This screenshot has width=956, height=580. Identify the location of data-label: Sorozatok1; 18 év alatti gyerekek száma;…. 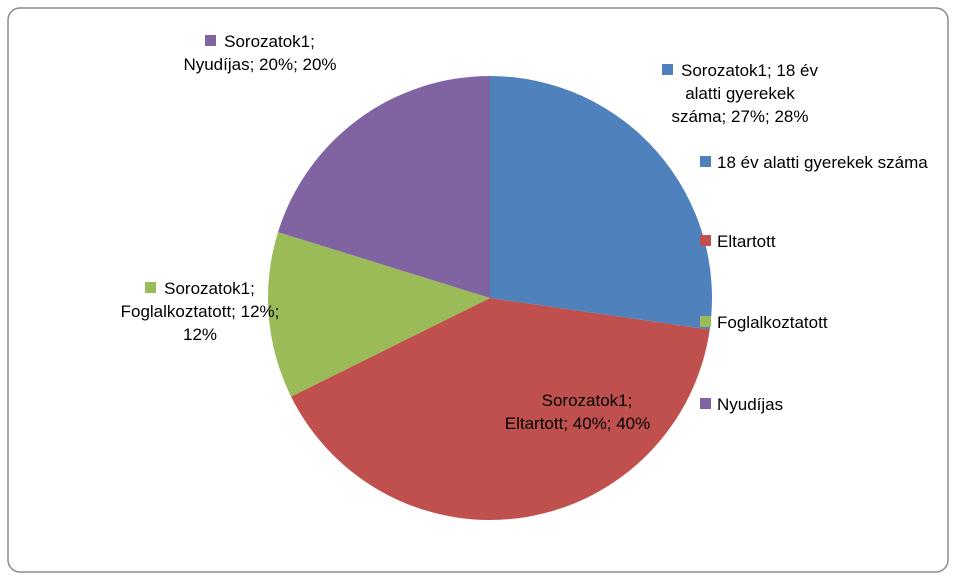
(740, 93).